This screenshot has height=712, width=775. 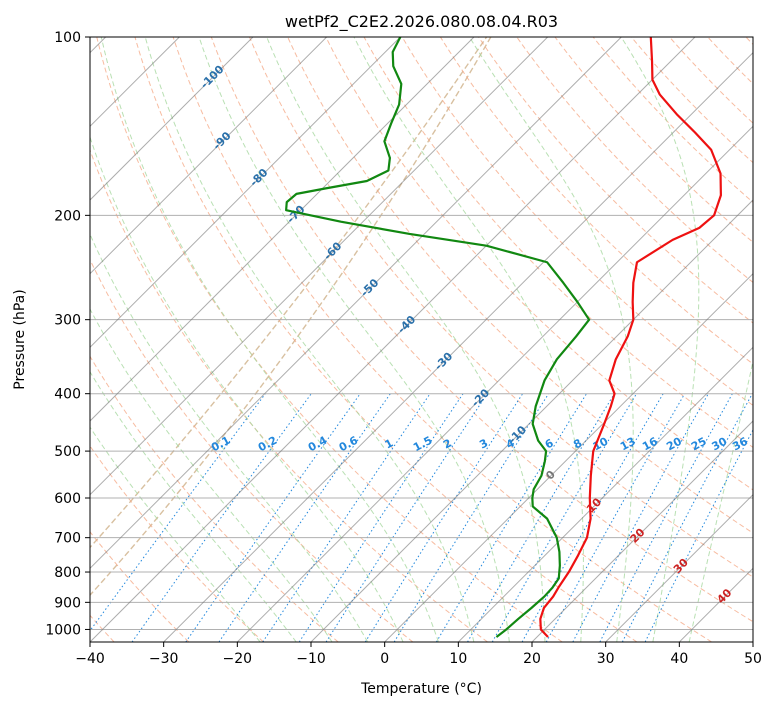 What do you see at coordinates (384, 659) in the screenshot?
I see `x-tick-label: 0` at bounding box center [384, 659].